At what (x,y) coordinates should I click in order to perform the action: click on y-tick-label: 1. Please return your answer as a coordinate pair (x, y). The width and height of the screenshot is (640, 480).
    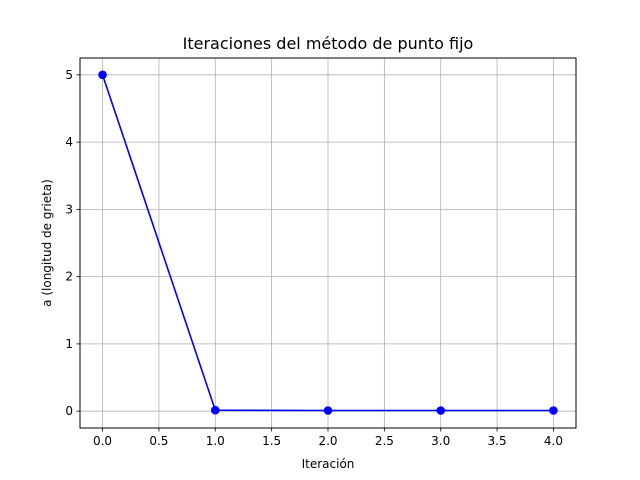
    Looking at the image, I should click on (69, 344).